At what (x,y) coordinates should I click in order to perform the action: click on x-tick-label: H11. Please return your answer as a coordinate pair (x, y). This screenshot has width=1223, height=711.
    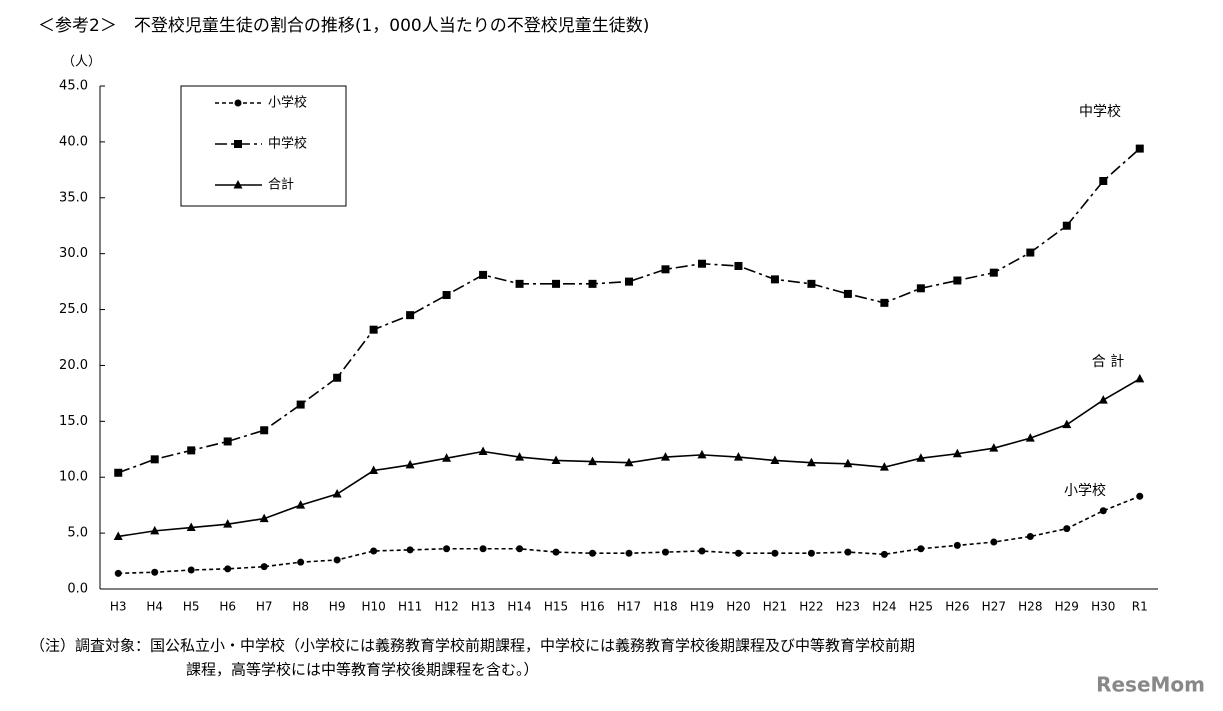
    Looking at the image, I should click on (410, 607).